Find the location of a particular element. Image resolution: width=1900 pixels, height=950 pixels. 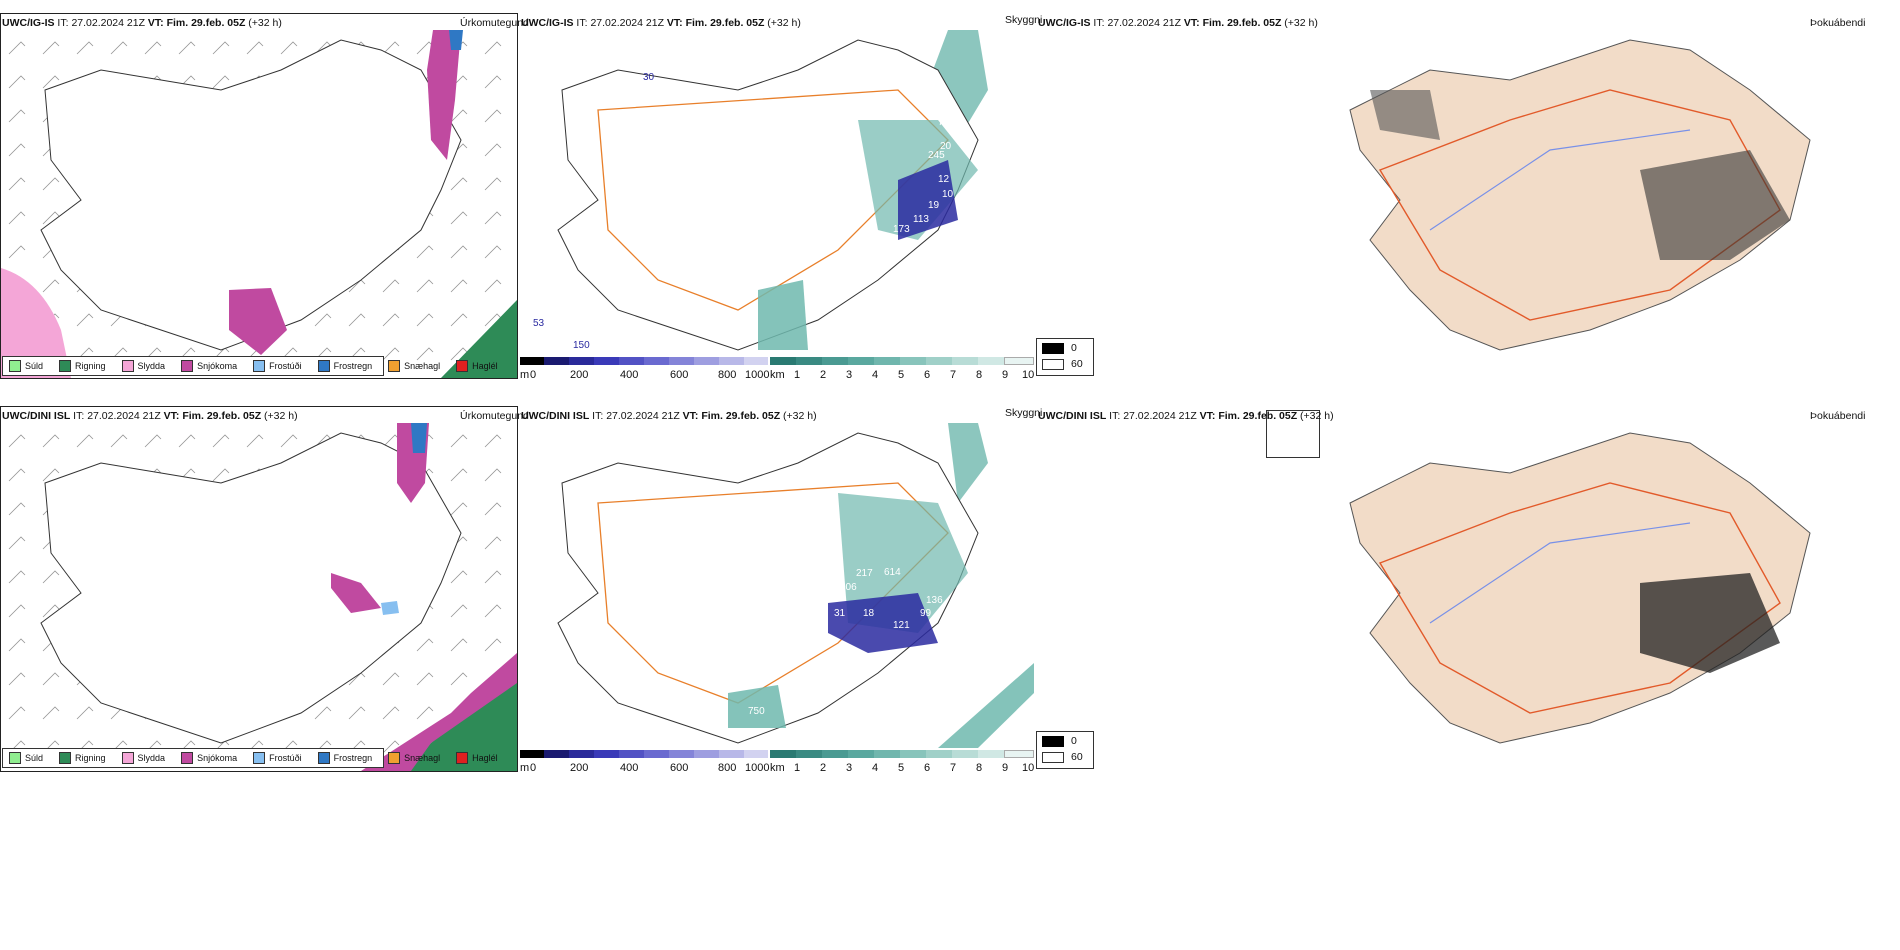

vis-label: 206 is located at coordinates (848, 587).